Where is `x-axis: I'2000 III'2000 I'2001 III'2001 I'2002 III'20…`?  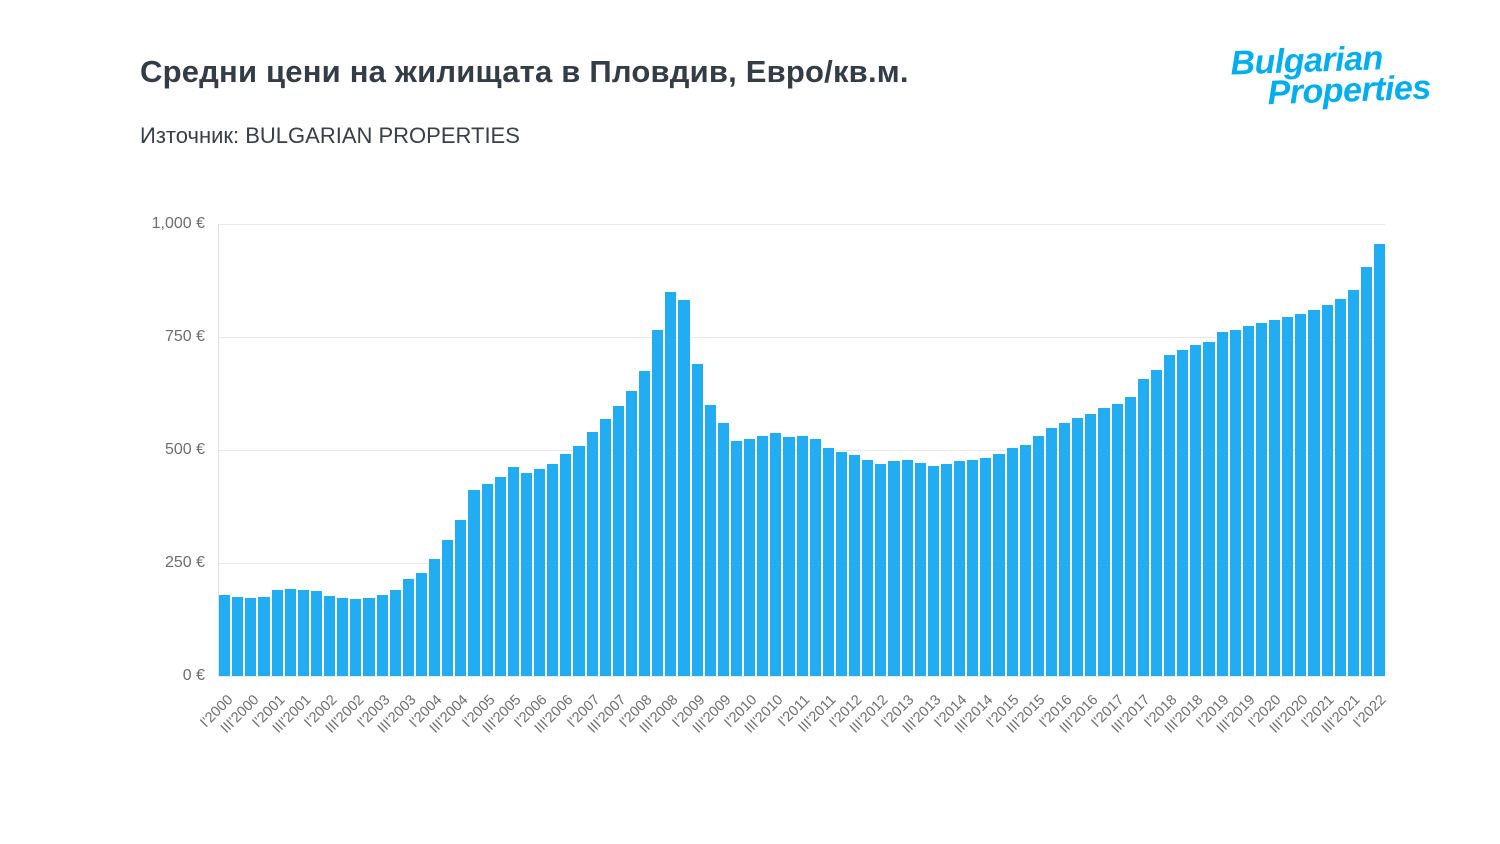 x-axis: I'2000 III'2000 I'2001 III'2001 I'2002 III'20… is located at coordinates (793, 732).